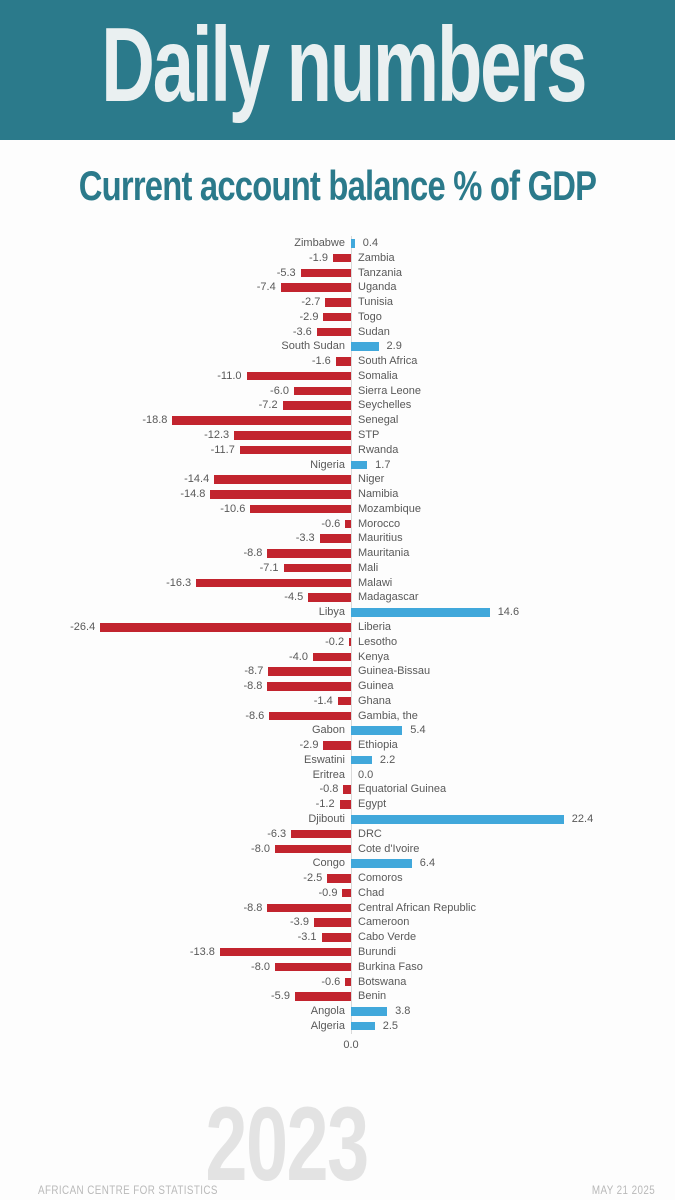  What do you see at coordinates (380, 272) in the screenshot?
I see `country-label: Tanzania` at bounding box center [380, 272].